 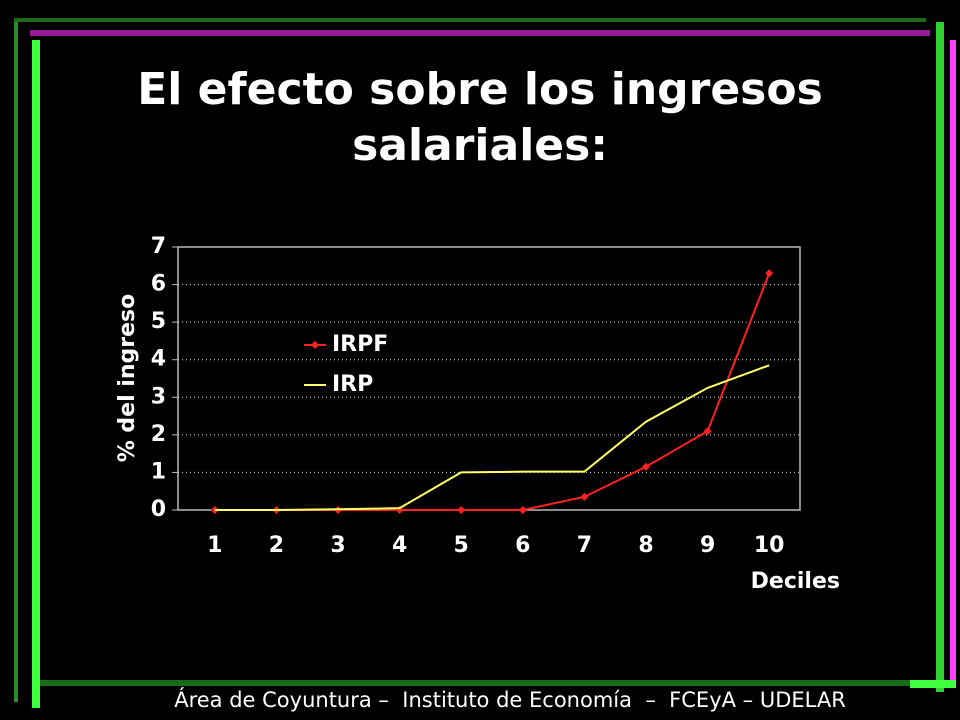 I want to click on border-corner, so click(x=933, y=684).